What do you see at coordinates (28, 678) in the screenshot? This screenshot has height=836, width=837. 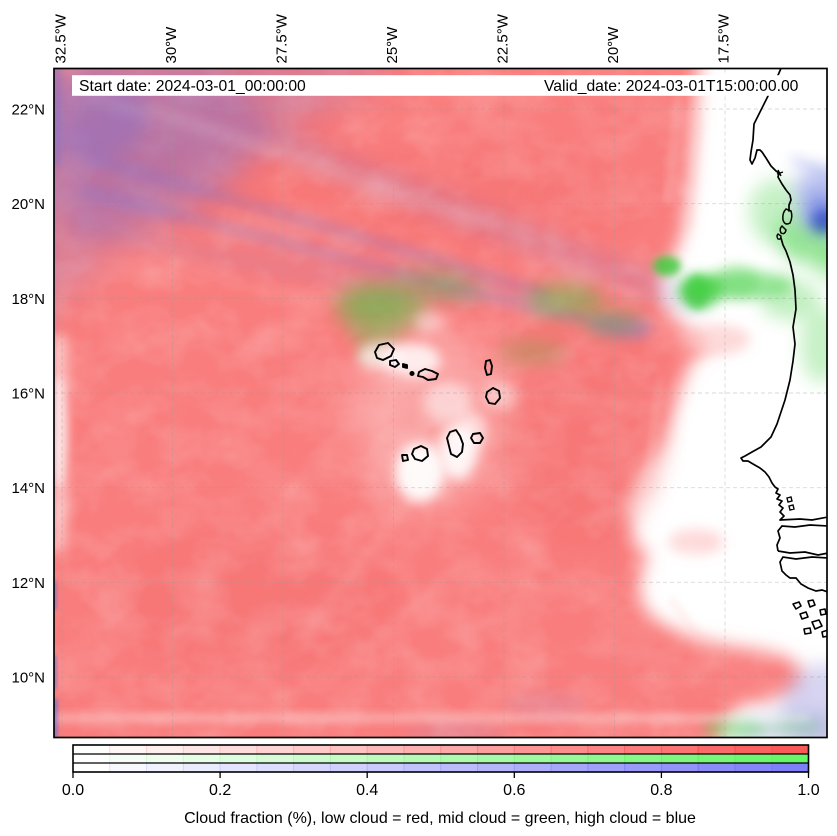 I see `svg-text: 10°N` at bounding box center [28, 678].